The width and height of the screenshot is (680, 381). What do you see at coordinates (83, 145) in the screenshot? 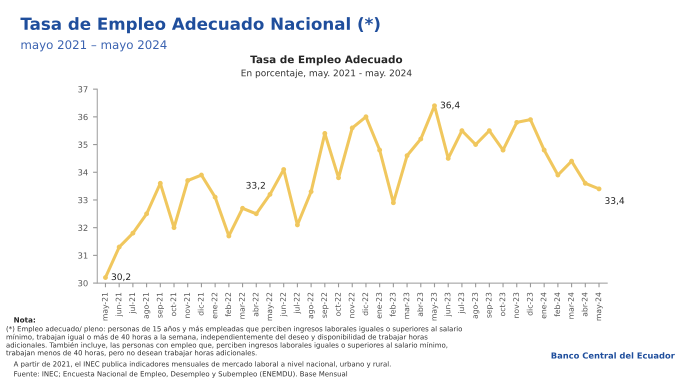
I see `y-tick-label: 35` at bounding box center [83, 145].